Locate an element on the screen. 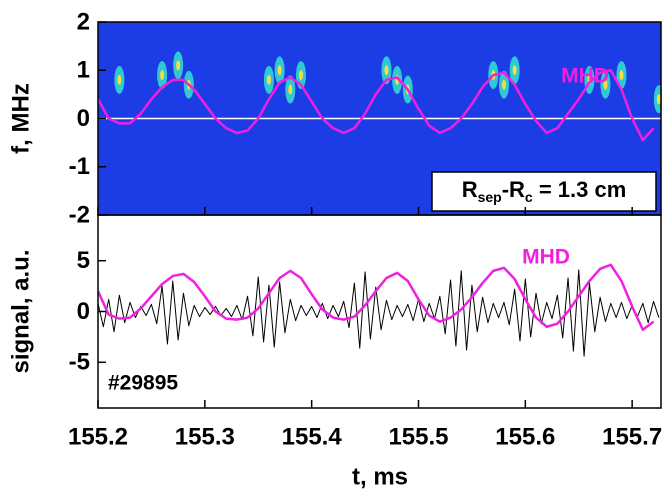  x-tick-label: 155.6 is located at coordinates (525, 436).